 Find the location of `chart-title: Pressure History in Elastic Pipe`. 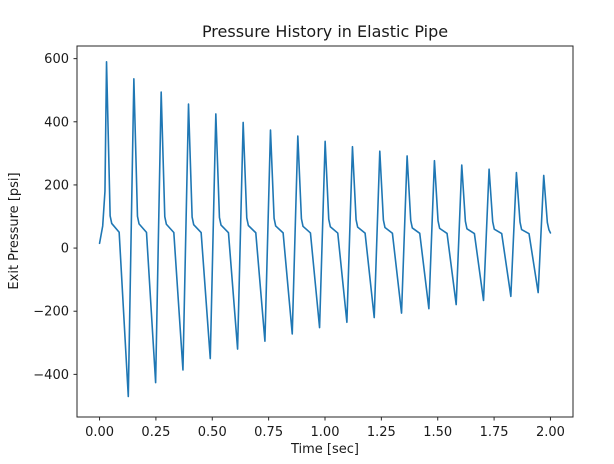

chart-title: Pressure History in Elastic Pipe is located at coordinates (325, 31).